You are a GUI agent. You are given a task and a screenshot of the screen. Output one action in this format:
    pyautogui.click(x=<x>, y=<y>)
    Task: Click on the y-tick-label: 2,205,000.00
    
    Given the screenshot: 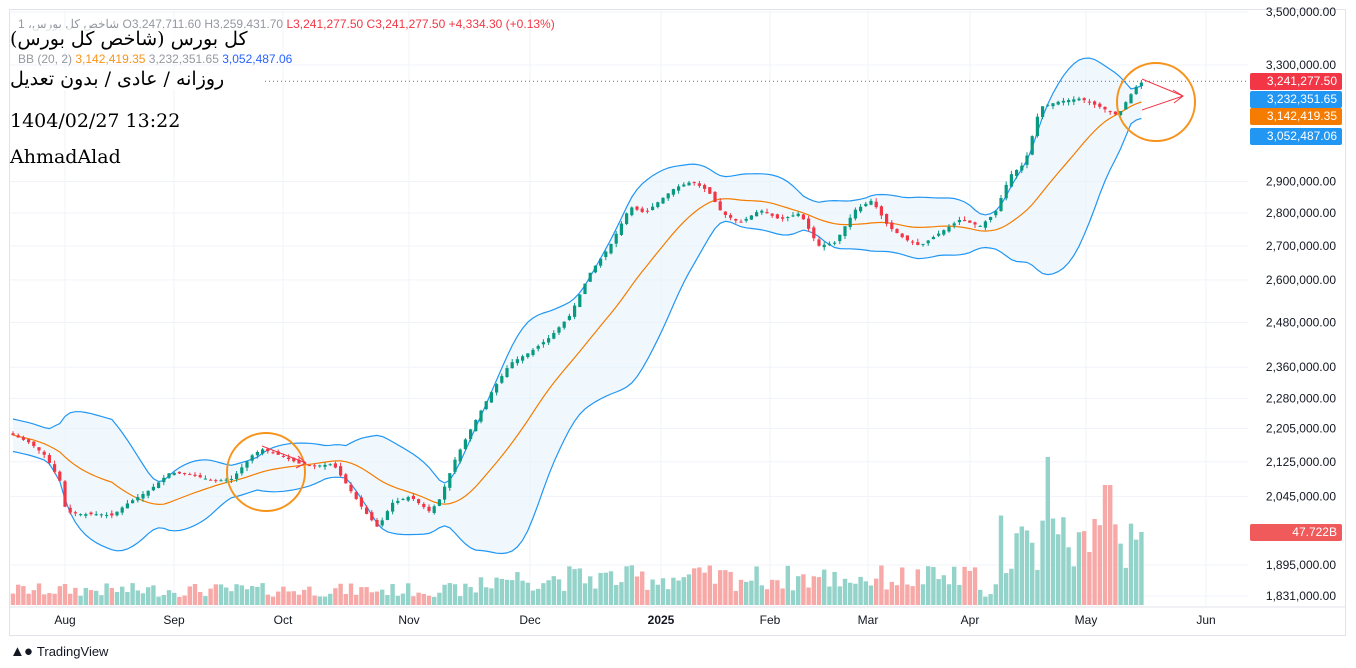 What is the action you would take?
    pyautogui.click(x=1301, y=428)
    